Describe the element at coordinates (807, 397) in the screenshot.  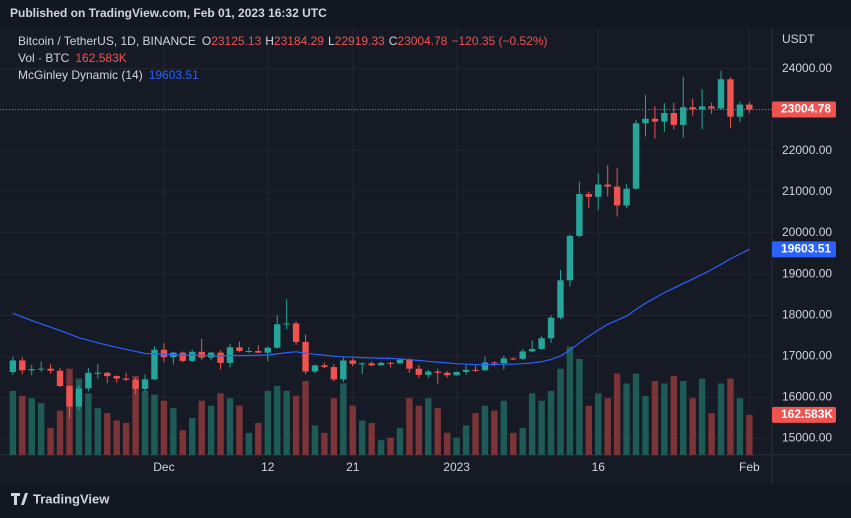
I see `y-tick-label: 16000.00` at that location.